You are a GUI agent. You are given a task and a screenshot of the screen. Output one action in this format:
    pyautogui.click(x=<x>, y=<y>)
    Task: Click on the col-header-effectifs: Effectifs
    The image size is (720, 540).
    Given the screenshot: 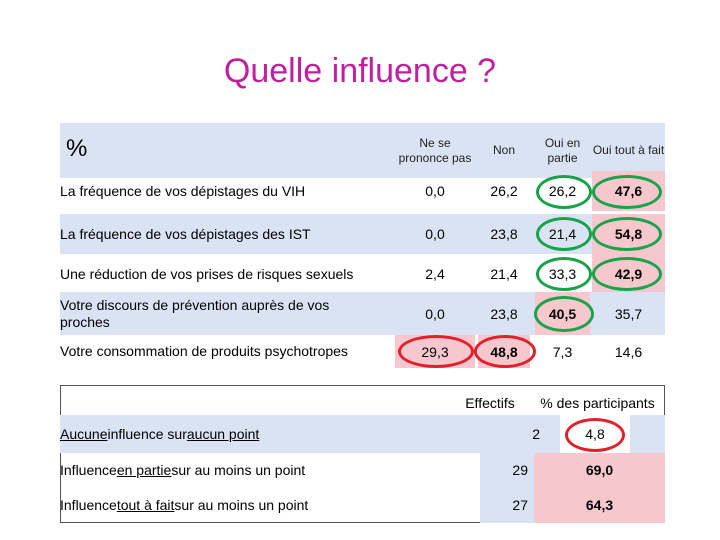 What is the action you would take?
    pyautogui.click(x=490, y=403)
    